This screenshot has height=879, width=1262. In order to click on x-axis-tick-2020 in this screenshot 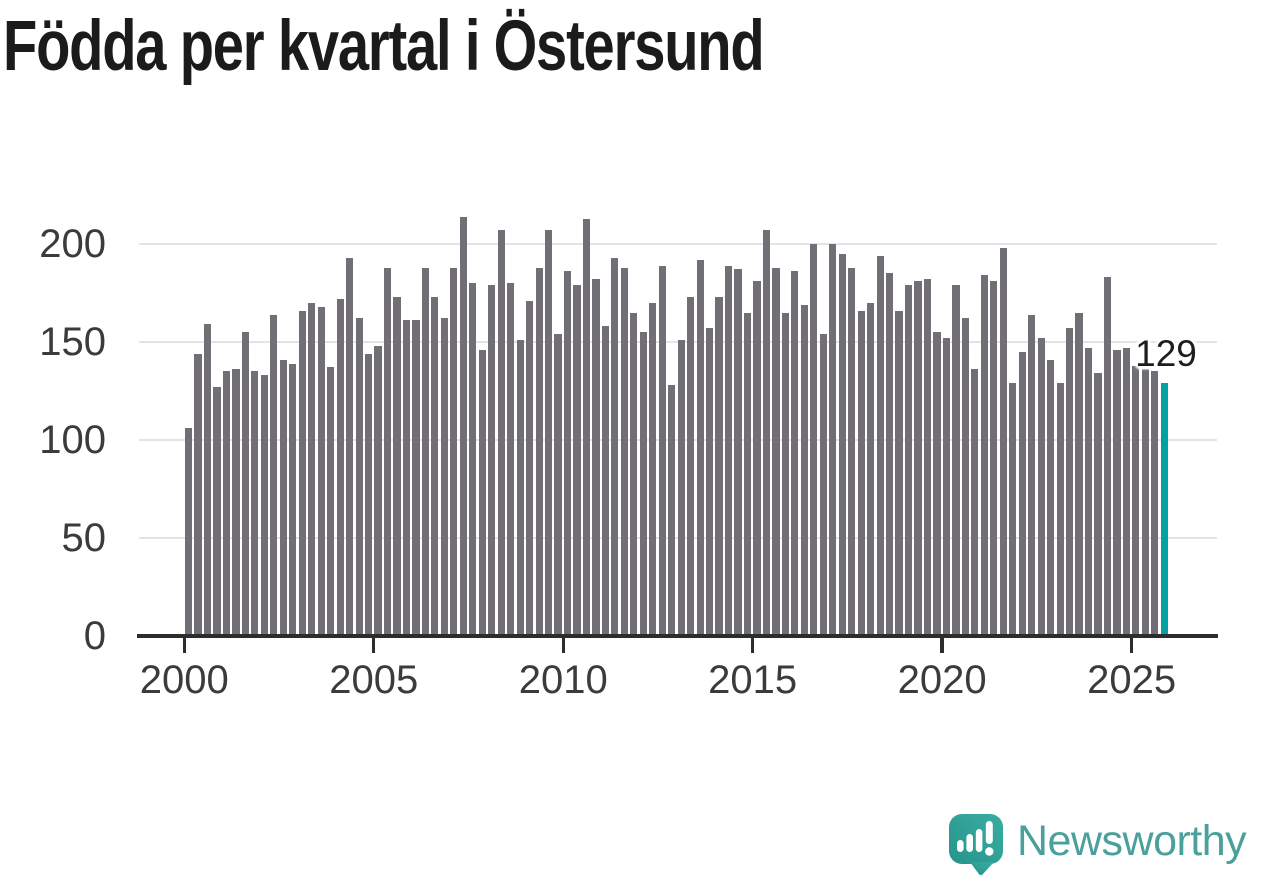, I will do `click(942, 645)`.